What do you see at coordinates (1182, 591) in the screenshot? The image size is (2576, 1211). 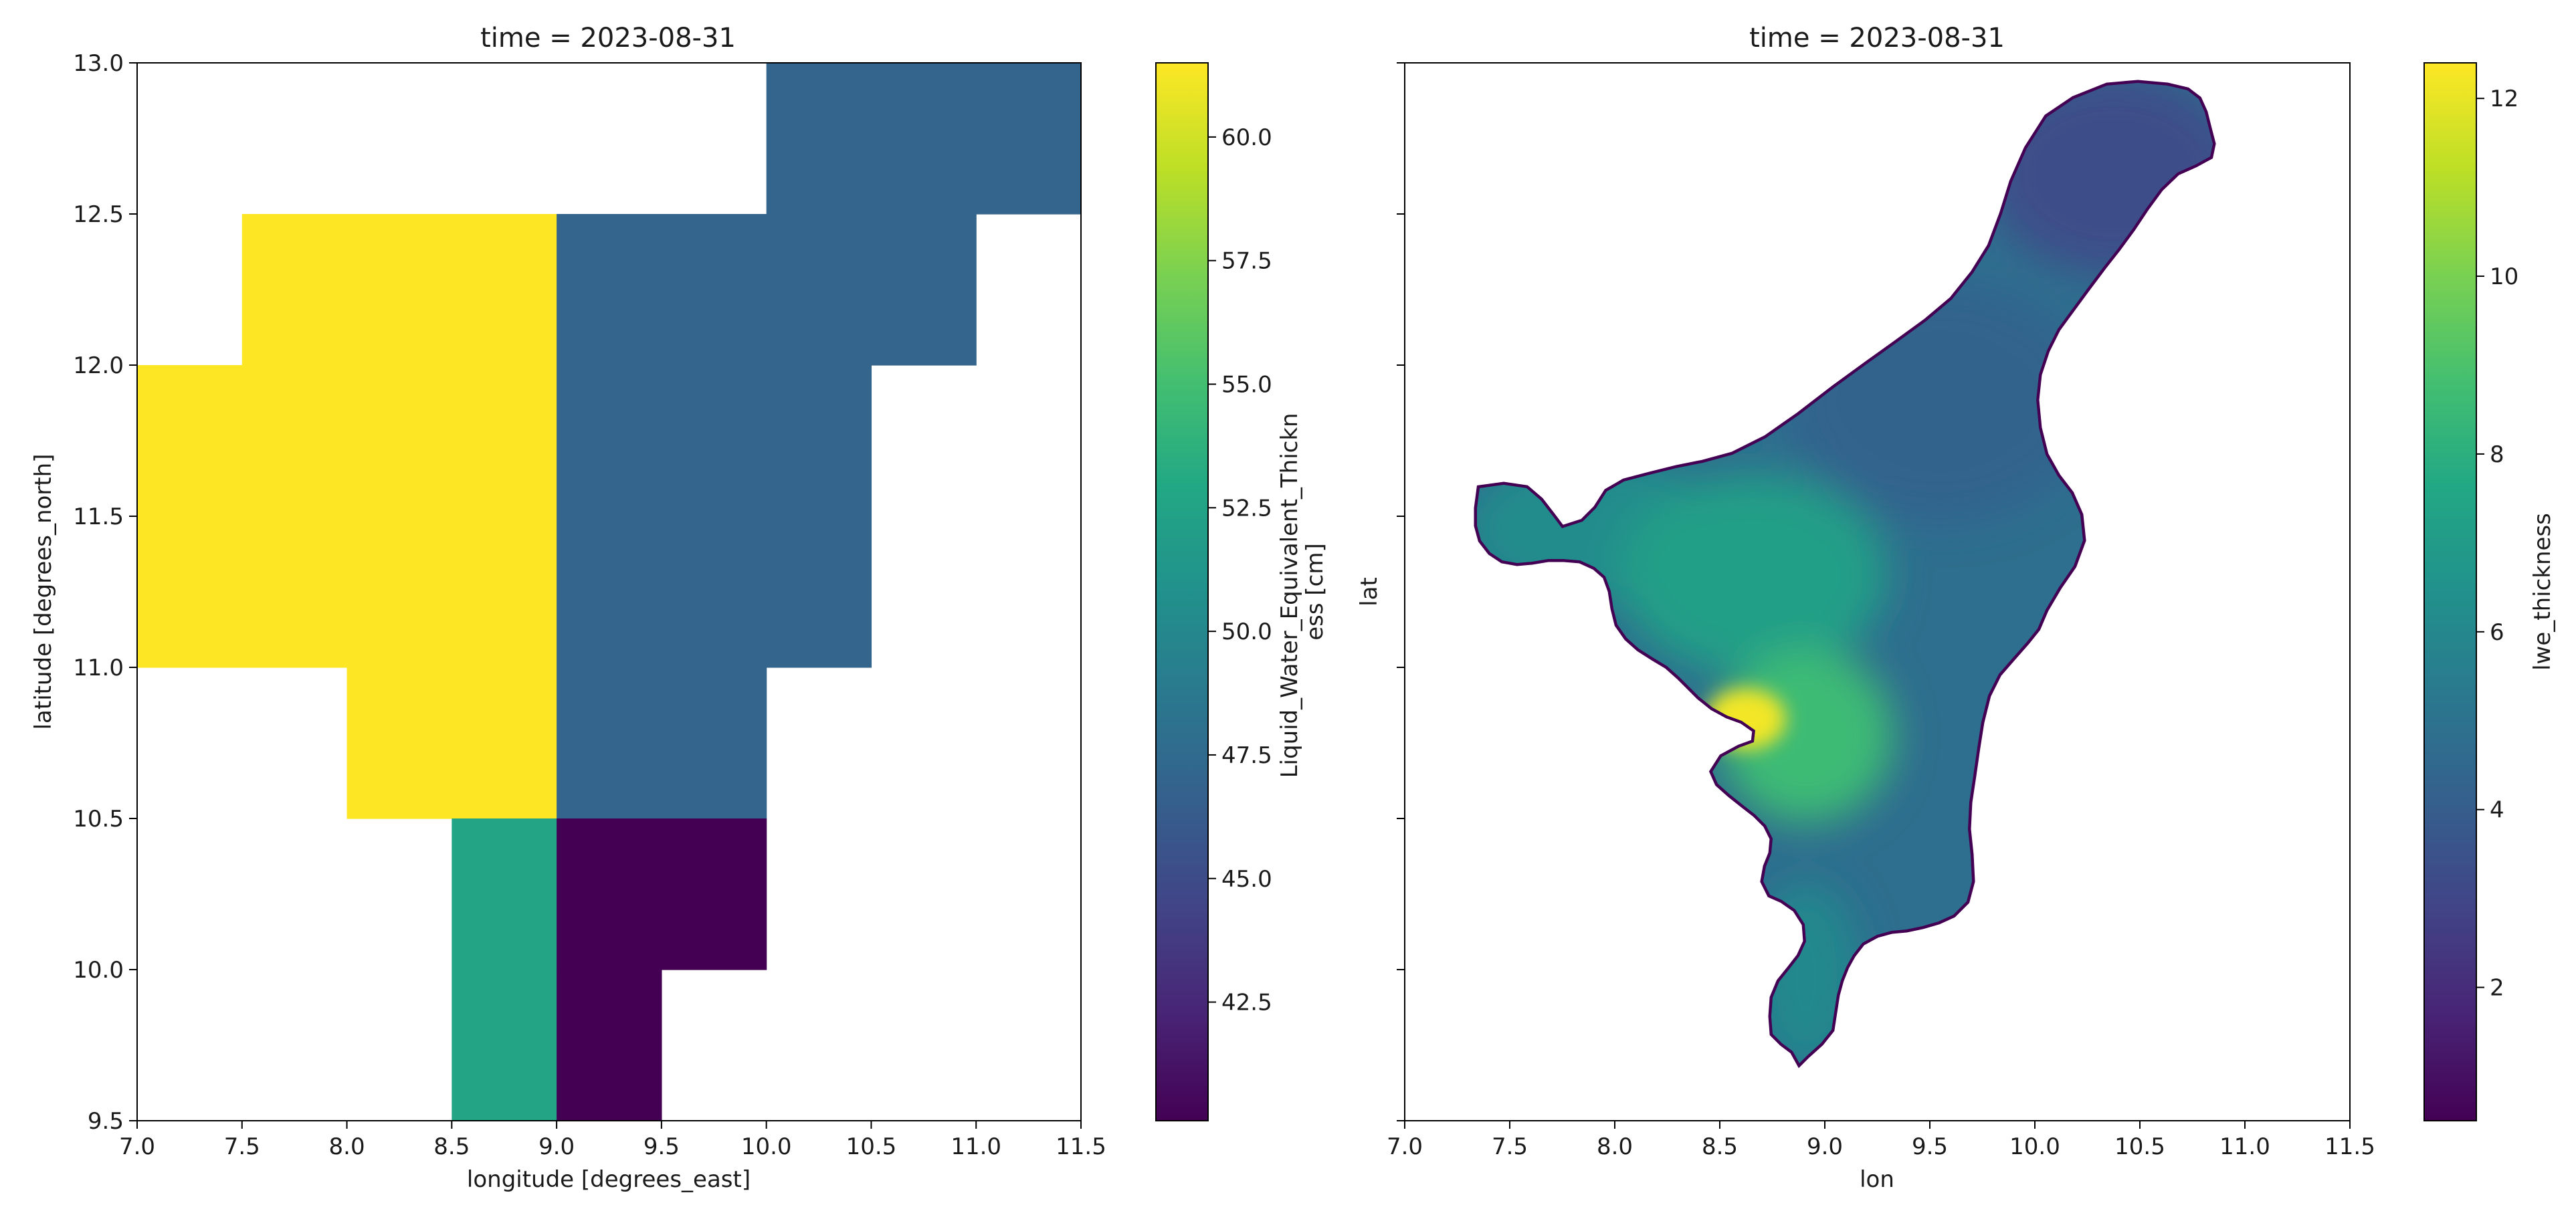 I see `left-colorbar-gradient` at bounding box center [1182, 591].